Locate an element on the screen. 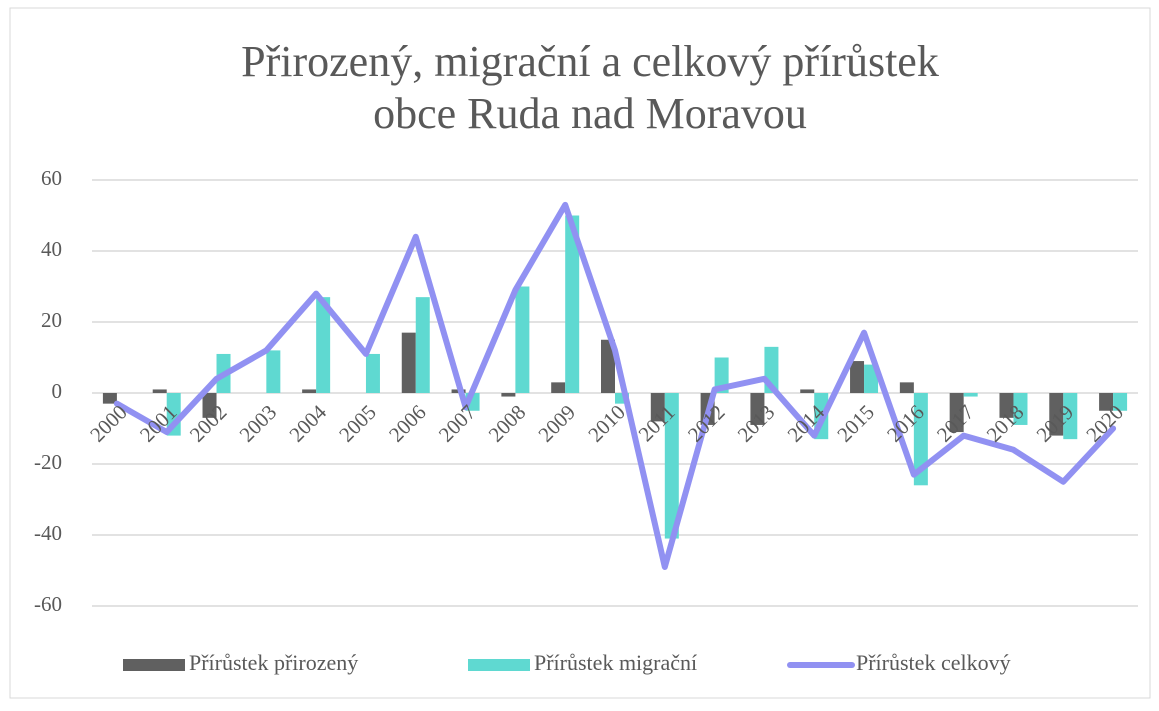  y-tick-label: 40 is located at coordinates (51, 249).